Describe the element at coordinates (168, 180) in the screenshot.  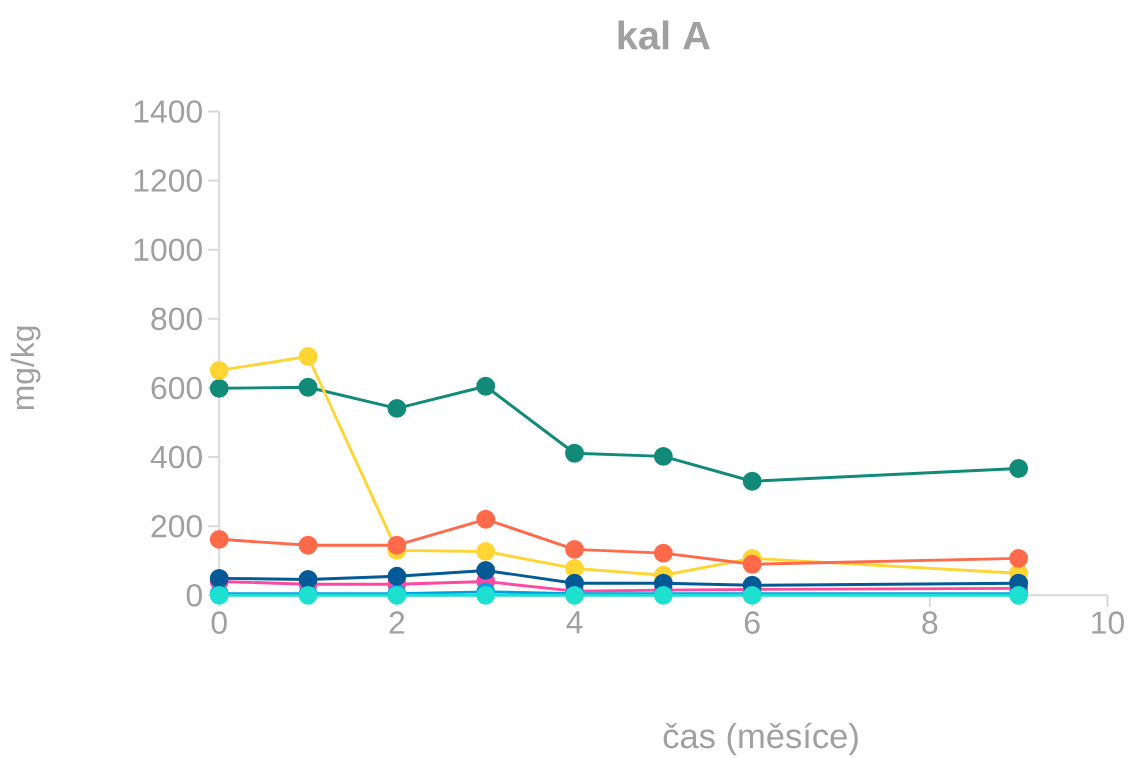
I see `y-tick-label: 1200` at that location.